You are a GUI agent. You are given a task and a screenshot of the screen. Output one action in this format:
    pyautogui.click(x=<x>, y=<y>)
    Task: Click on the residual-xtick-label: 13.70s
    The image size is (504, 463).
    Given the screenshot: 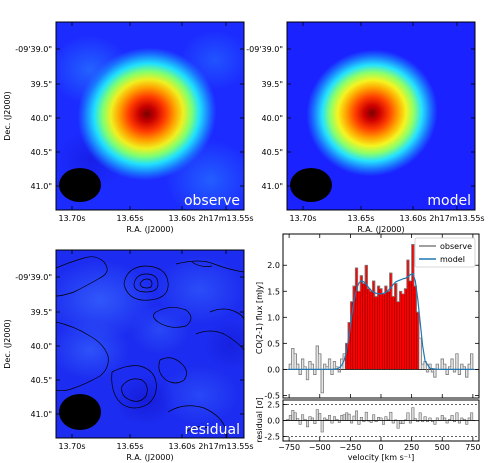 What is the action you would take?
    pyautogui.click(x=71, y=446)
    